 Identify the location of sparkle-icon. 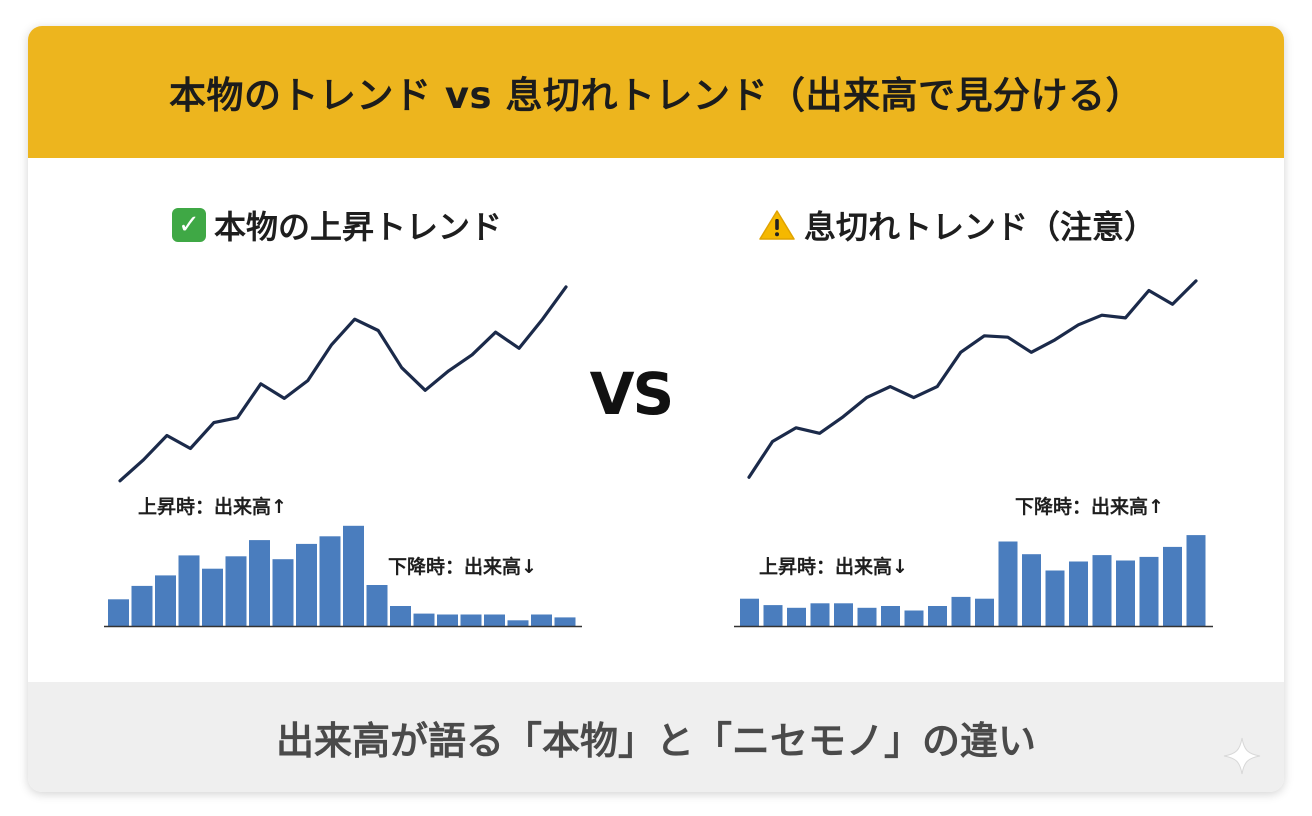
(1242, 756).